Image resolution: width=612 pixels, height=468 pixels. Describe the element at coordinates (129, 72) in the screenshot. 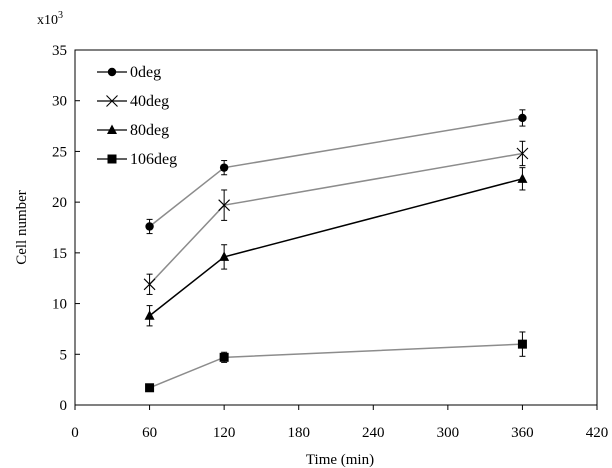

I see `legend-item-0deg: 0deg` at that location.